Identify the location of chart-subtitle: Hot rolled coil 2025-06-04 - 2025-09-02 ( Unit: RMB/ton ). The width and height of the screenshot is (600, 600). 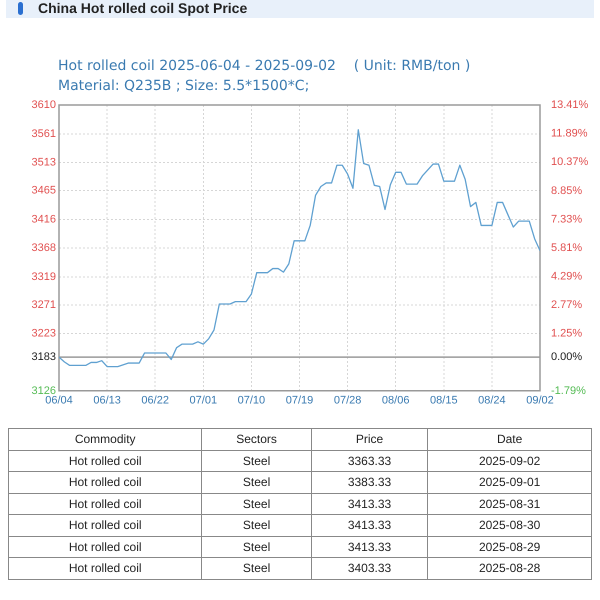
(264, 66).